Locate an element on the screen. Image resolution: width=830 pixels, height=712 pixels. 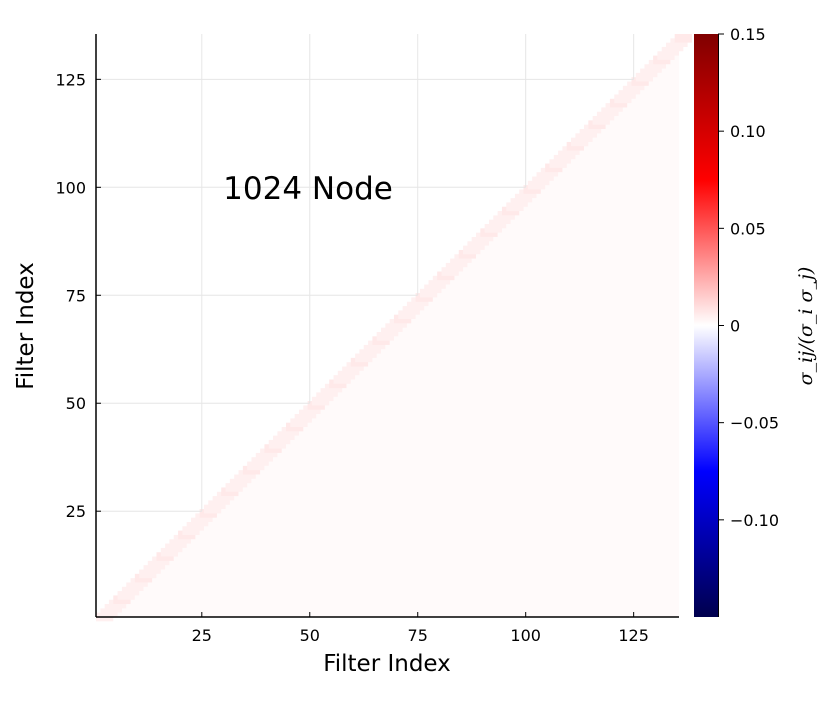
y-tick-label: 100 is located at coordinates (70, 187).